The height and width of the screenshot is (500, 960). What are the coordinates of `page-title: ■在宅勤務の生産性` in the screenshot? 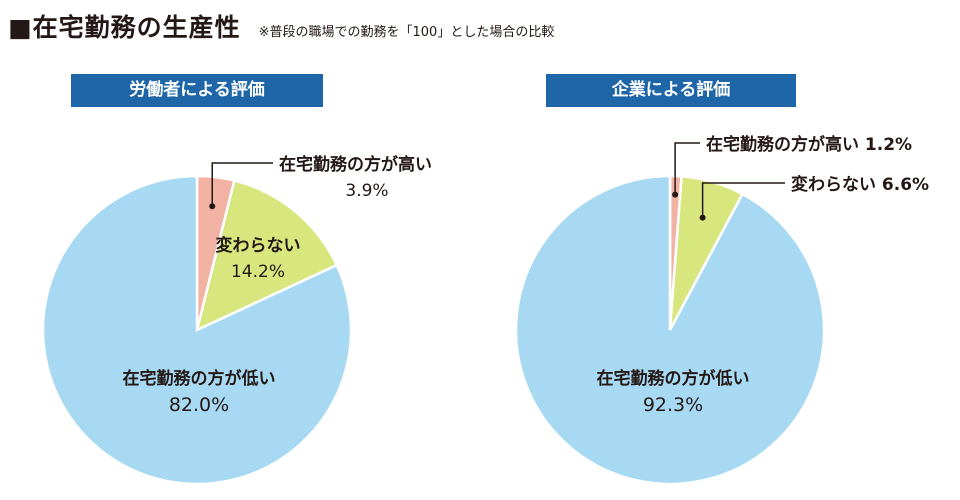 It's located at (124, 27).